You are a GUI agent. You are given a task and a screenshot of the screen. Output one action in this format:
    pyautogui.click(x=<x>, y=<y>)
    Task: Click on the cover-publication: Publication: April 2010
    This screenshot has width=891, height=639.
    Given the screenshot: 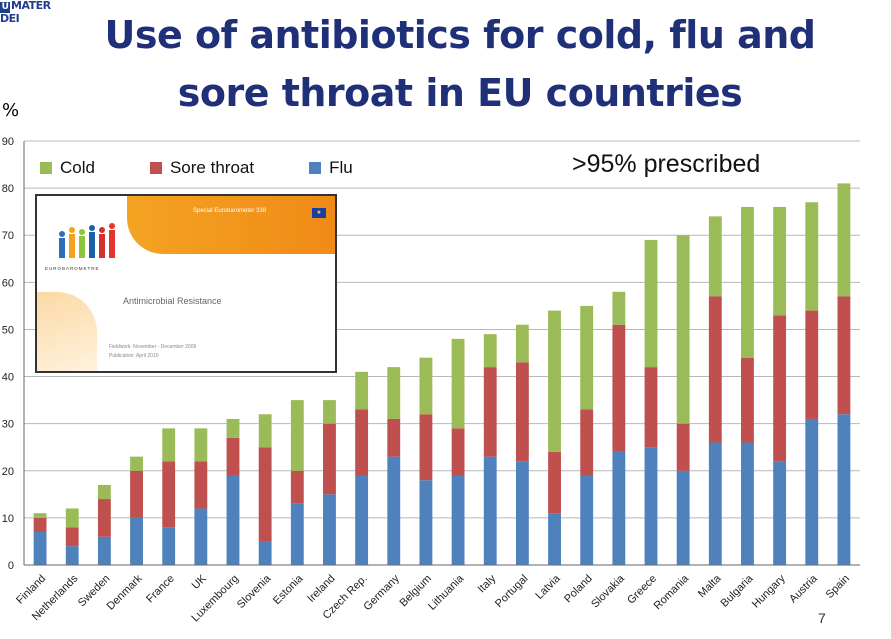 What is the action you would take?
    pyautogui.click(x=134, y=356)
    